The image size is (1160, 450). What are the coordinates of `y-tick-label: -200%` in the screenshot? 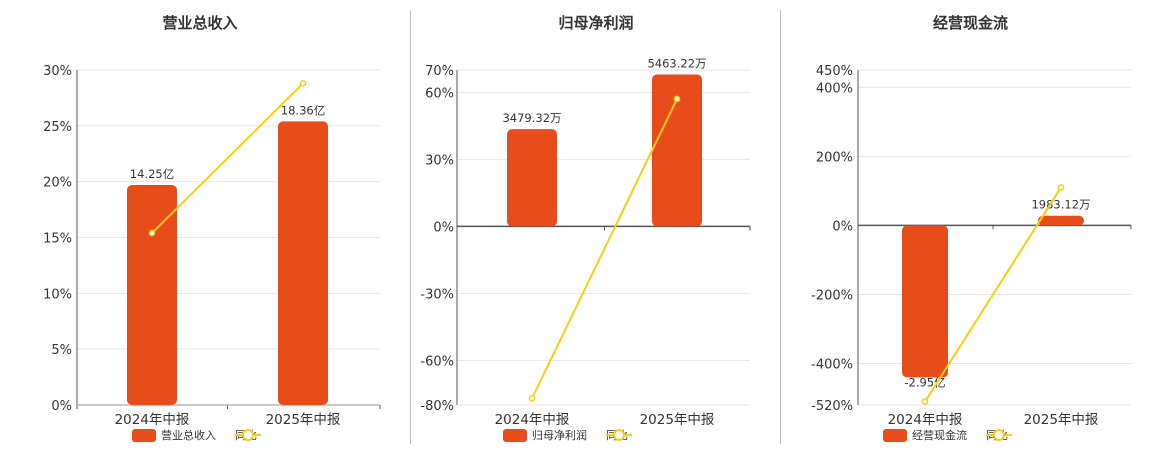 It's located at (832, 295).